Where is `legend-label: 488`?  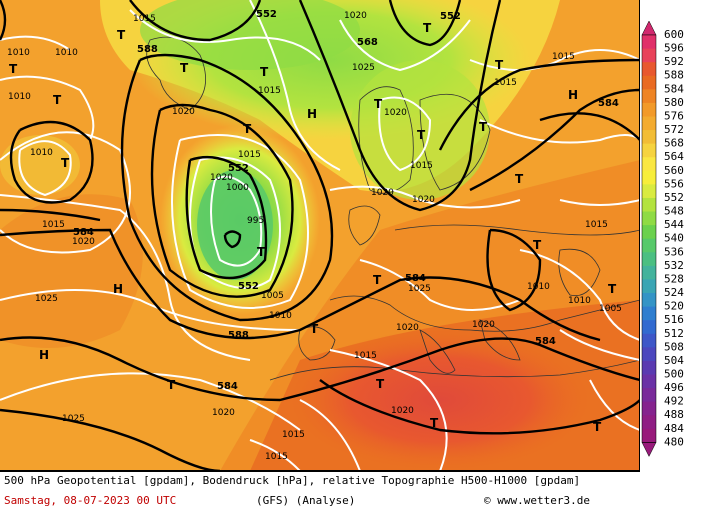 legend-label: 488 is located at coordinates (674, 414).